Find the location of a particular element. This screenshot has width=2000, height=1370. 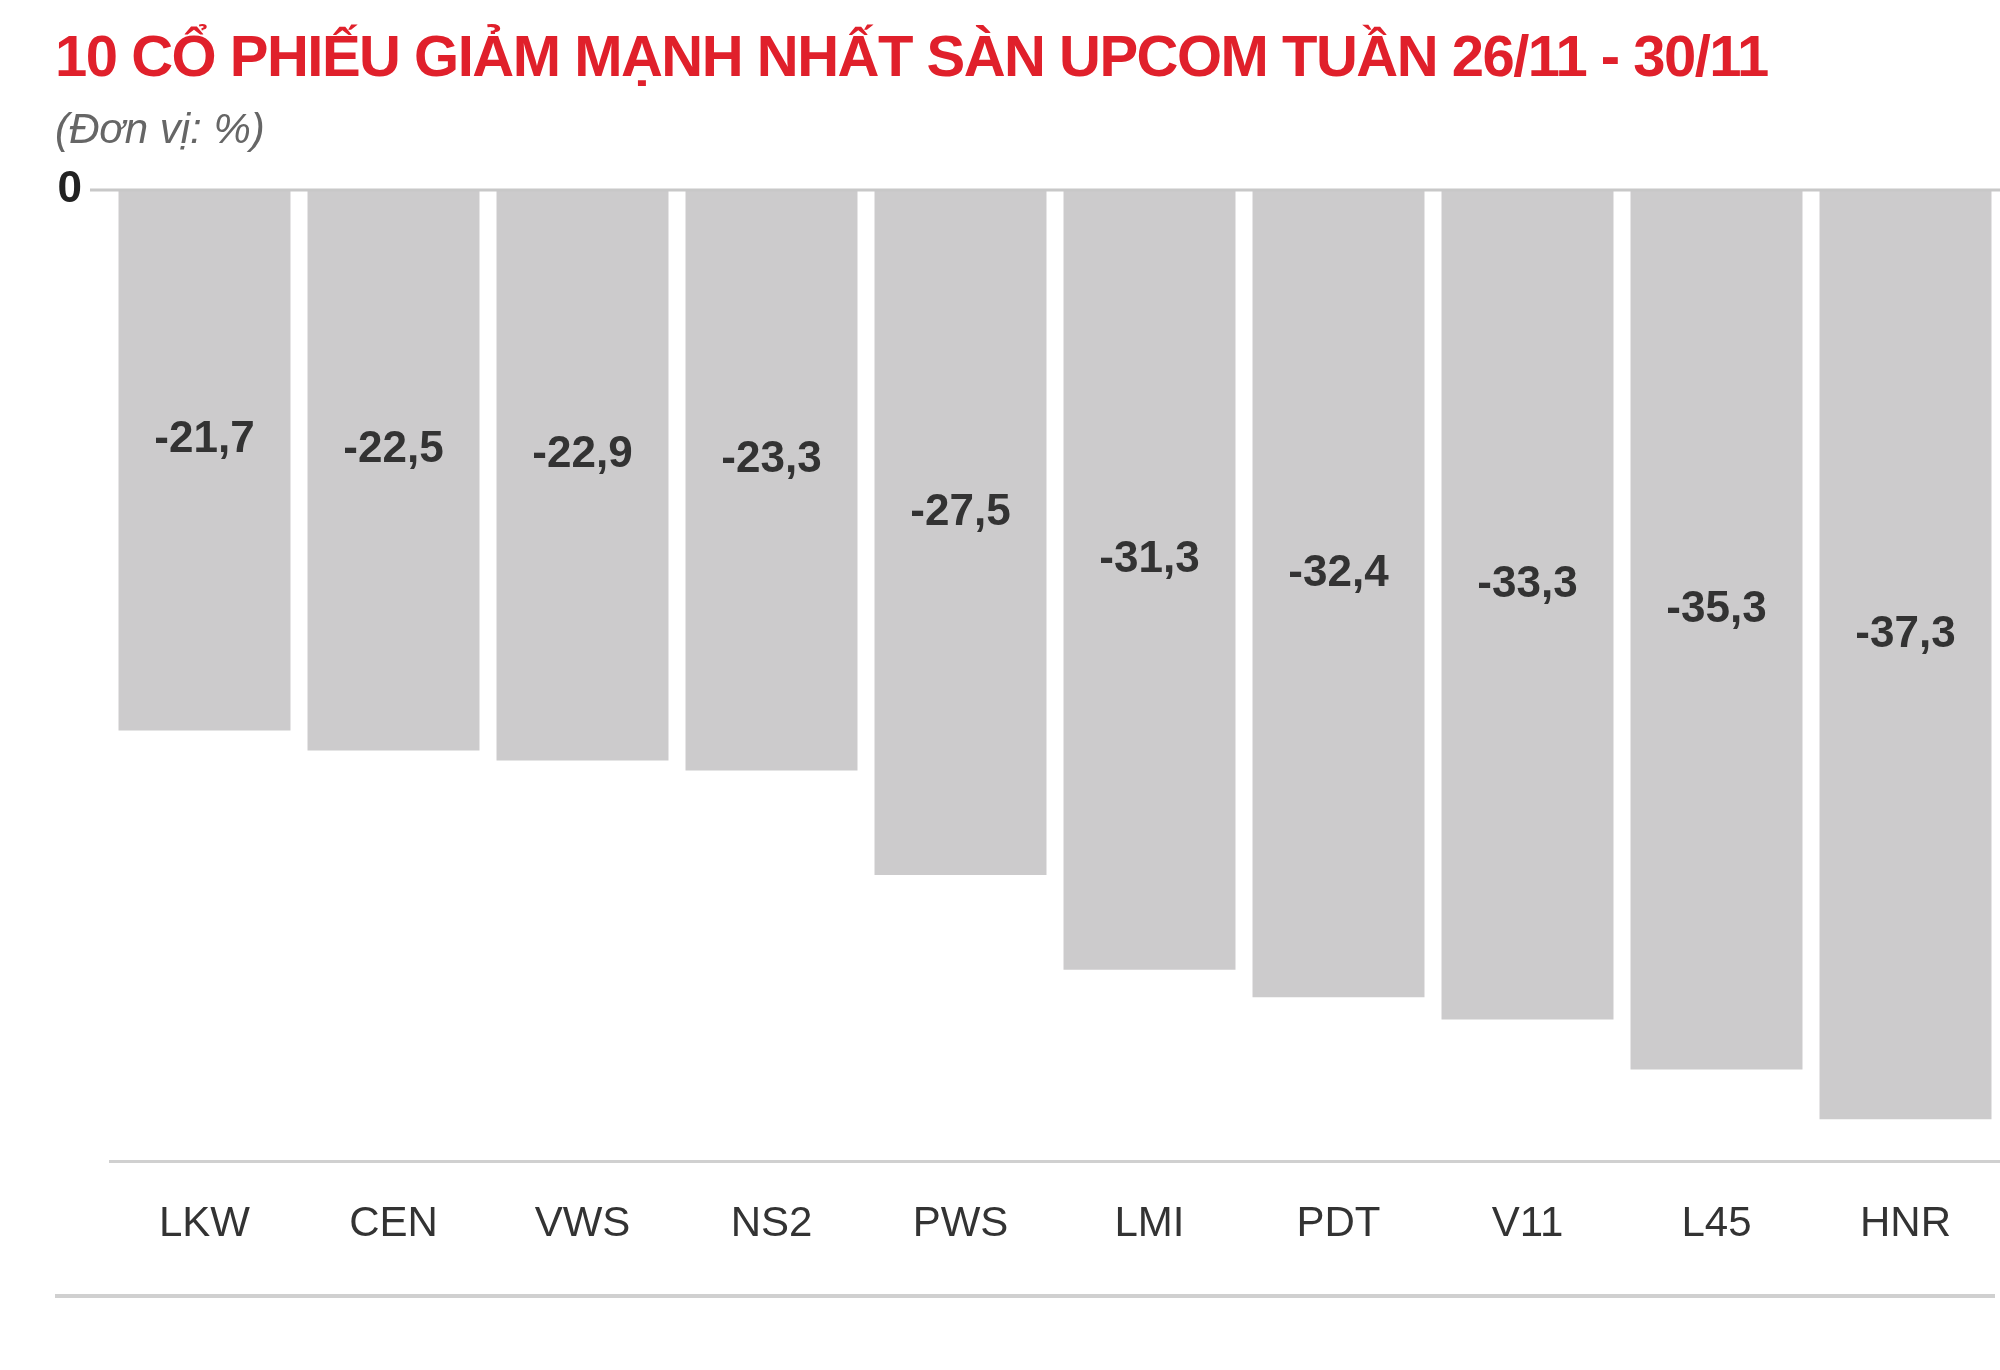

data-label: -37,3 is located at coordinates (1905, 631).